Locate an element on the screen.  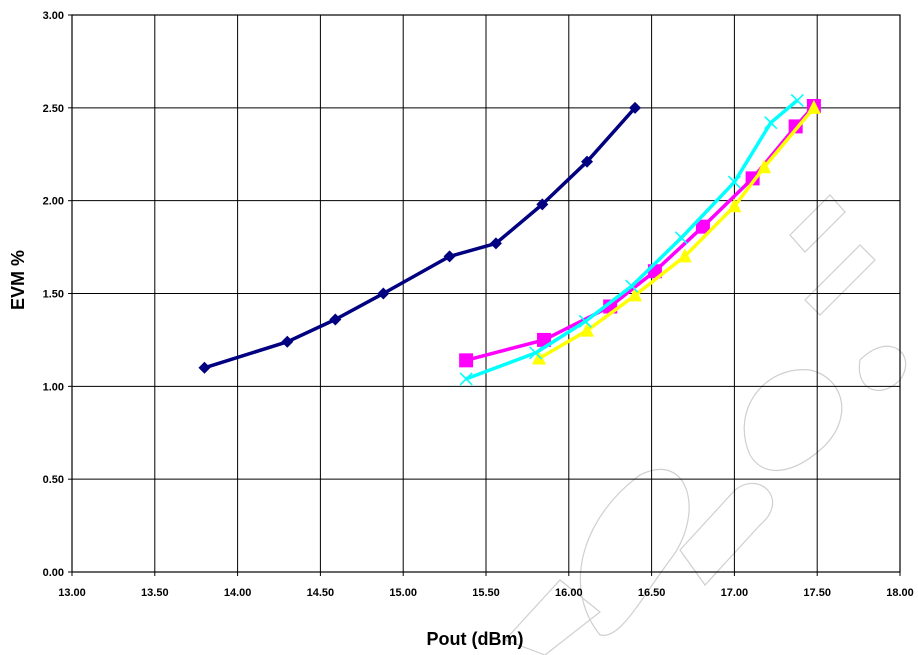
y-tick-label: 1.50 is located at coordinates (53, 295).